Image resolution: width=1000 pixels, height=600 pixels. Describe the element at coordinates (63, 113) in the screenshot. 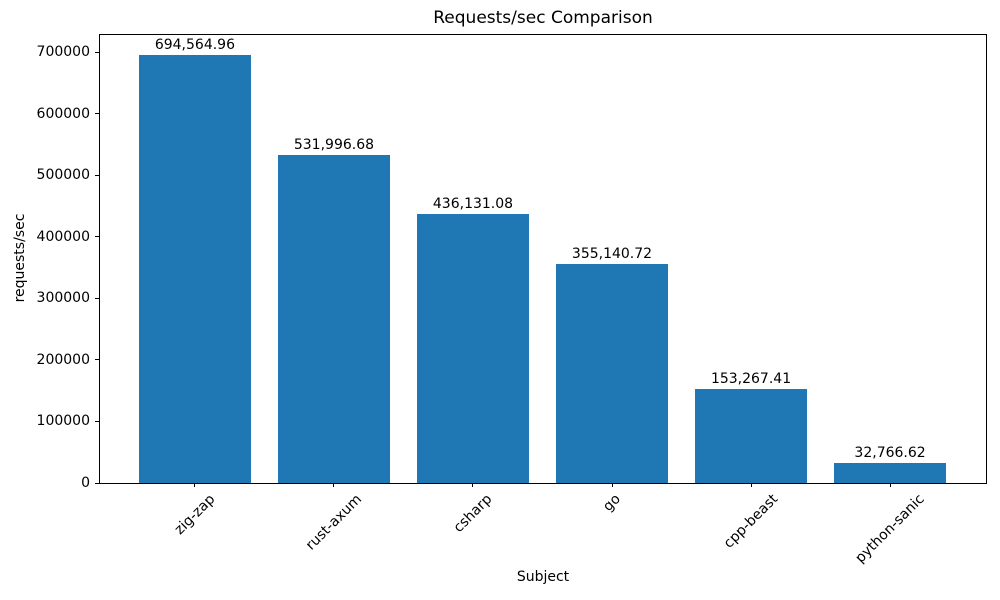

I see `y-tick-label: 600000` at that location.